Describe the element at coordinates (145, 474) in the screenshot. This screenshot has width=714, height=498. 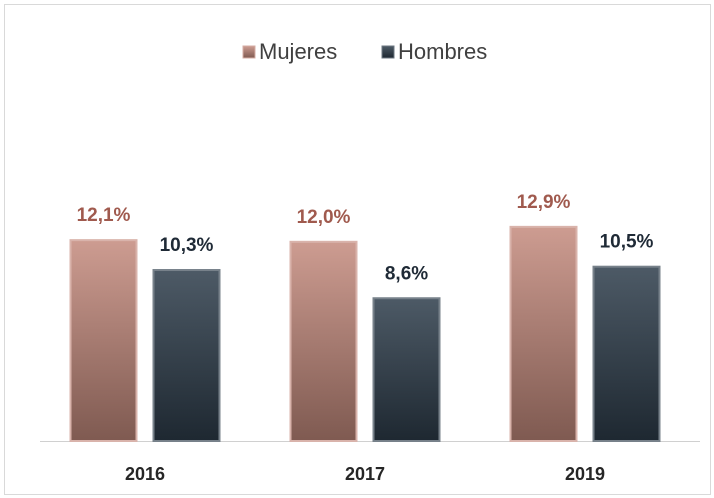
I see `x-tick-label: 2016` at that location.